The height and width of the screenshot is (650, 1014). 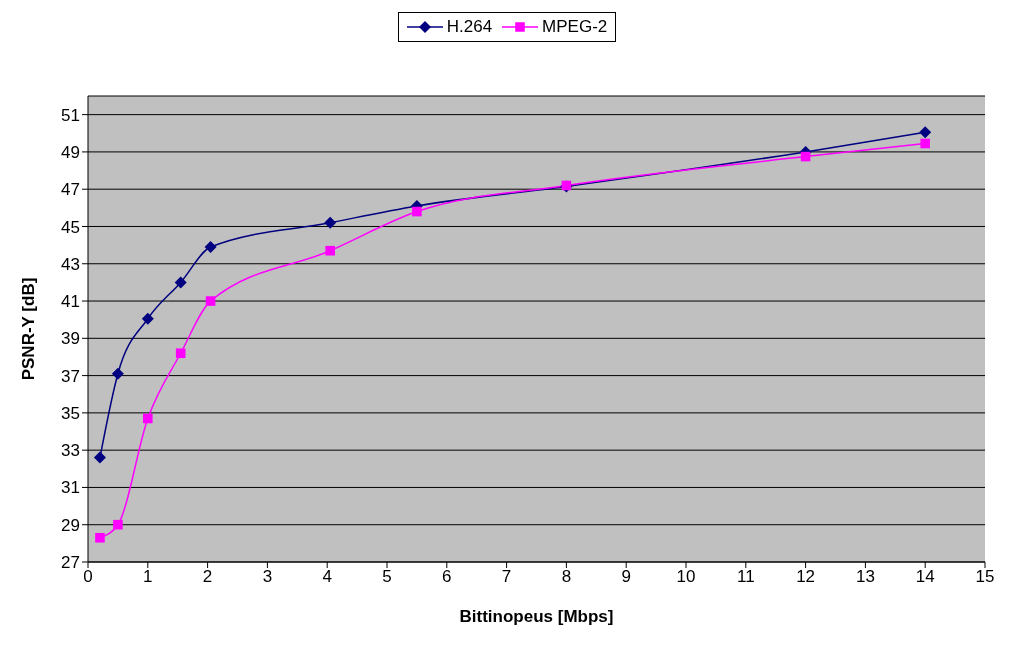 I want to click on y-axis-title: PSNR-Y [dB], so click(x=29, y=329).